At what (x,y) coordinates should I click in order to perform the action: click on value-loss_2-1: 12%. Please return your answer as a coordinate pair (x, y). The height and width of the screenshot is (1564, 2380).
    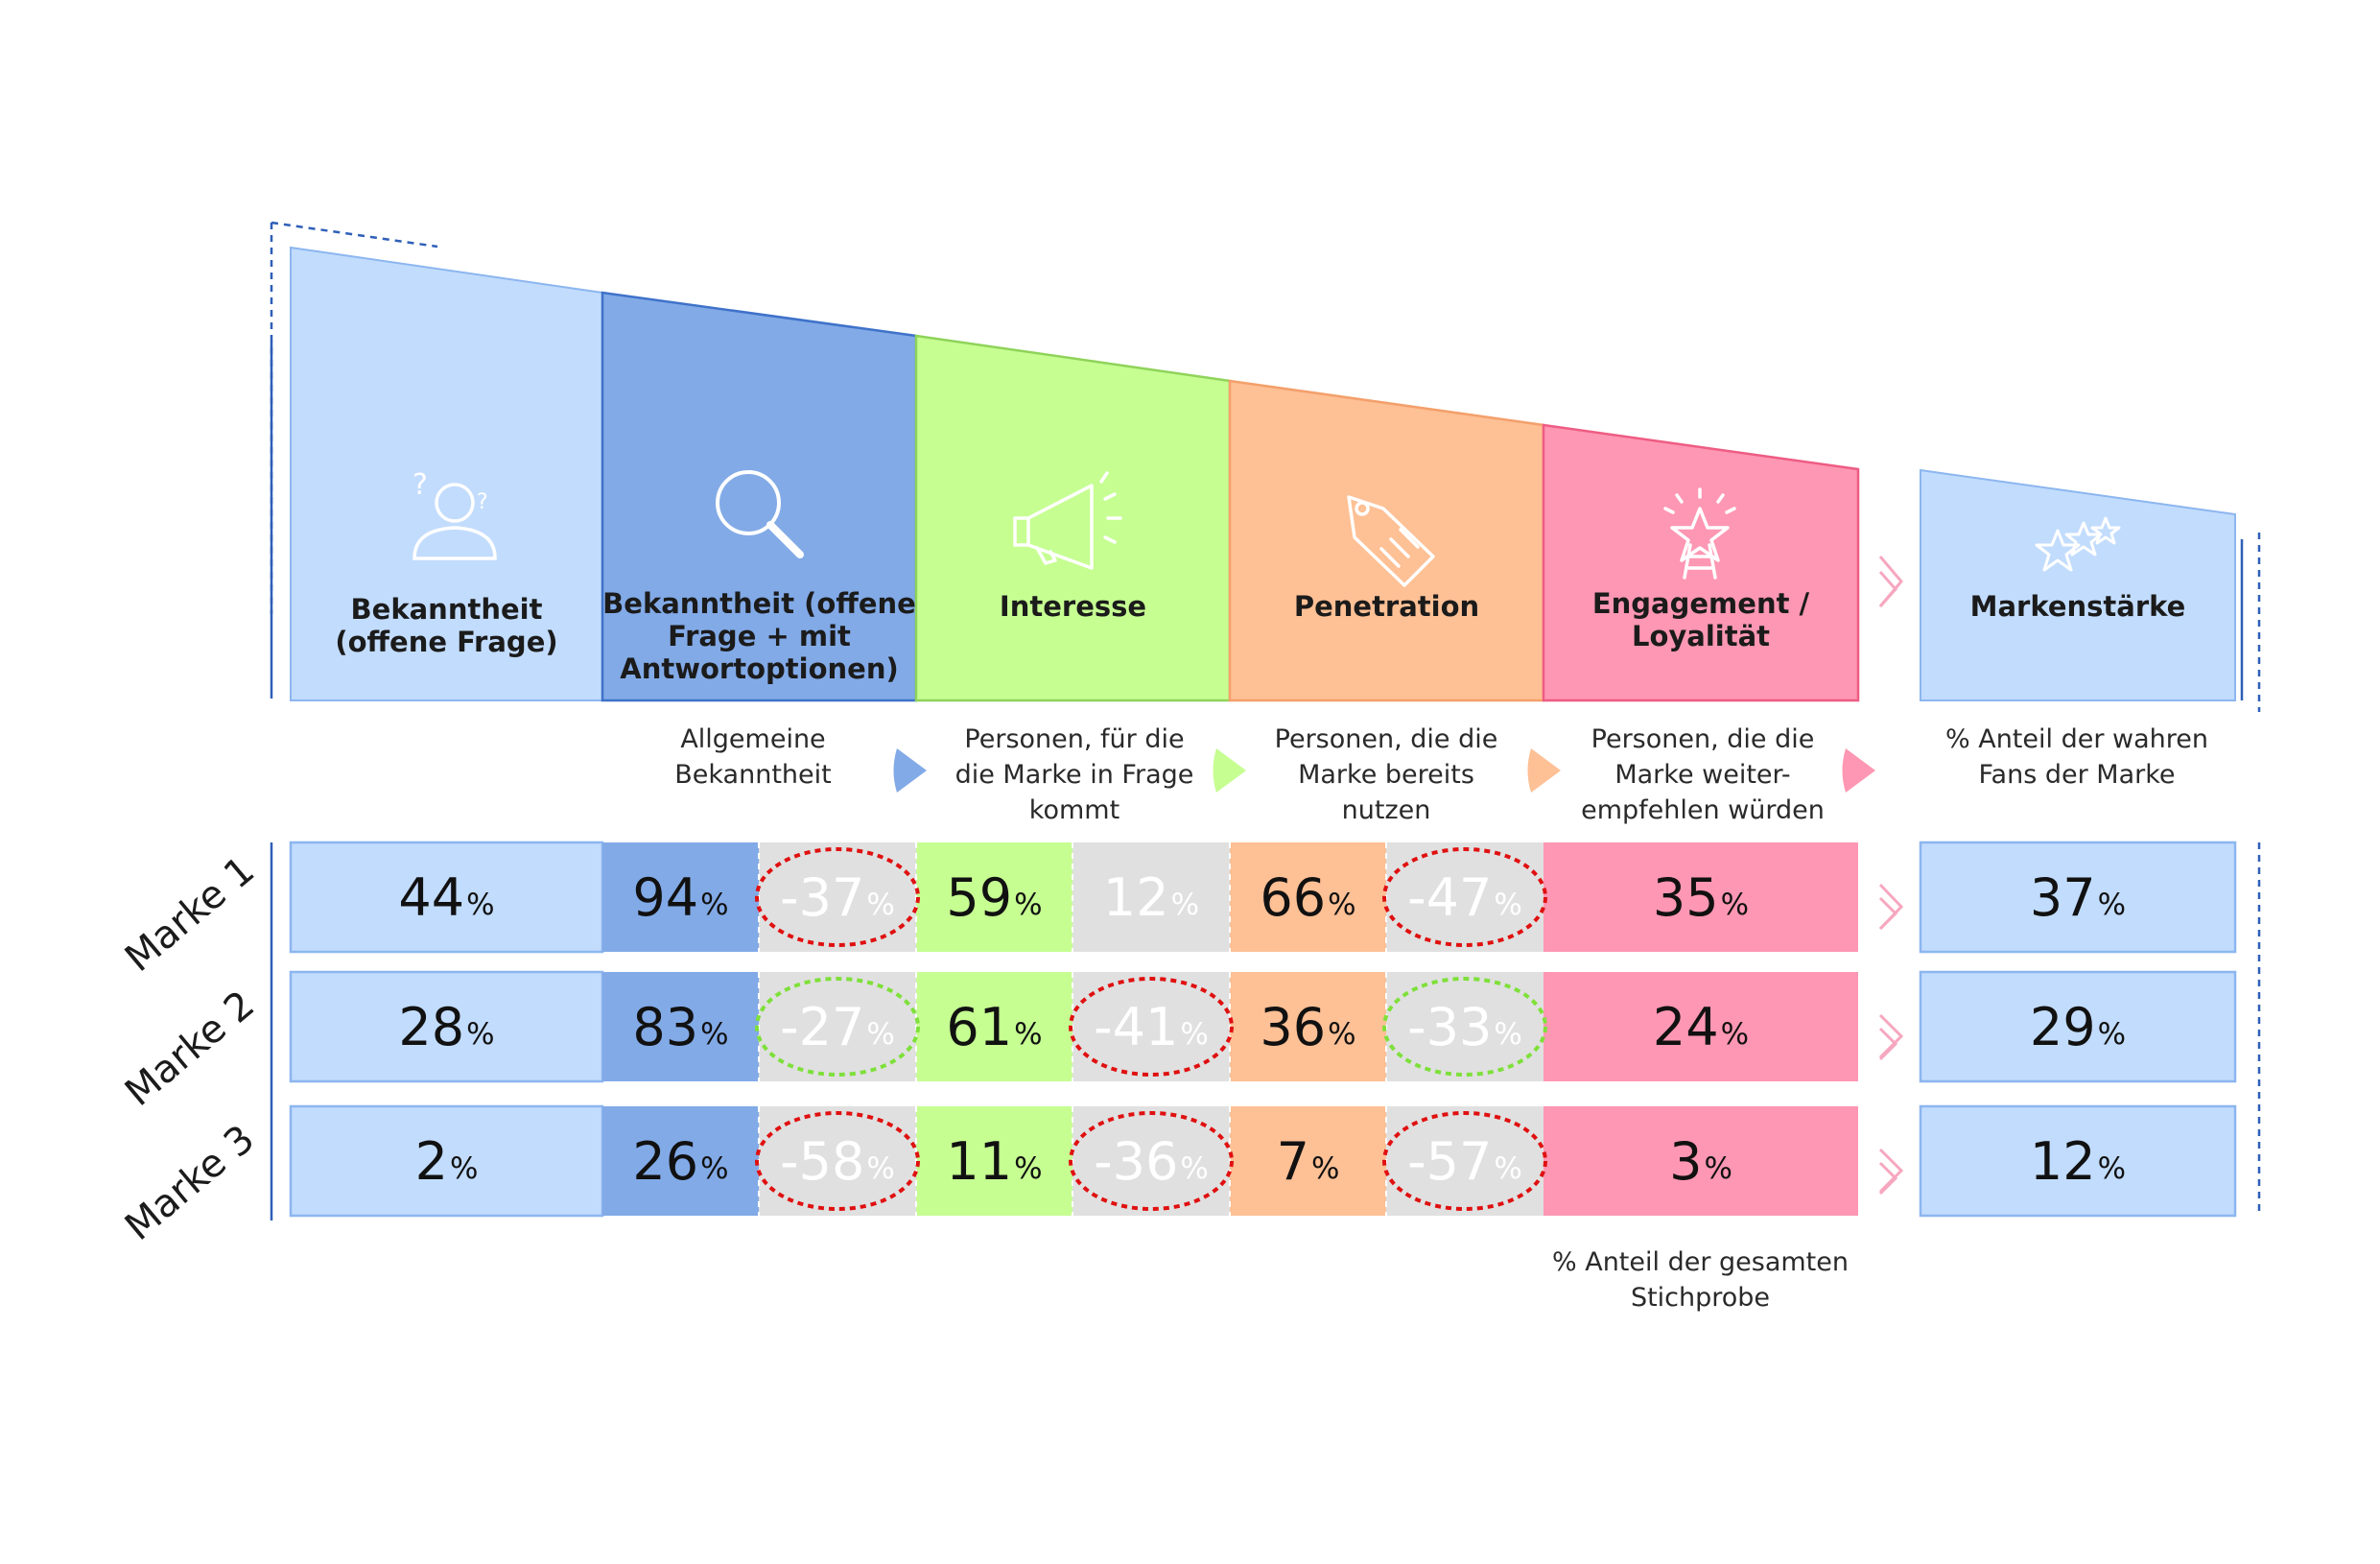
    Looking at the image, I should click on (1151, 897).